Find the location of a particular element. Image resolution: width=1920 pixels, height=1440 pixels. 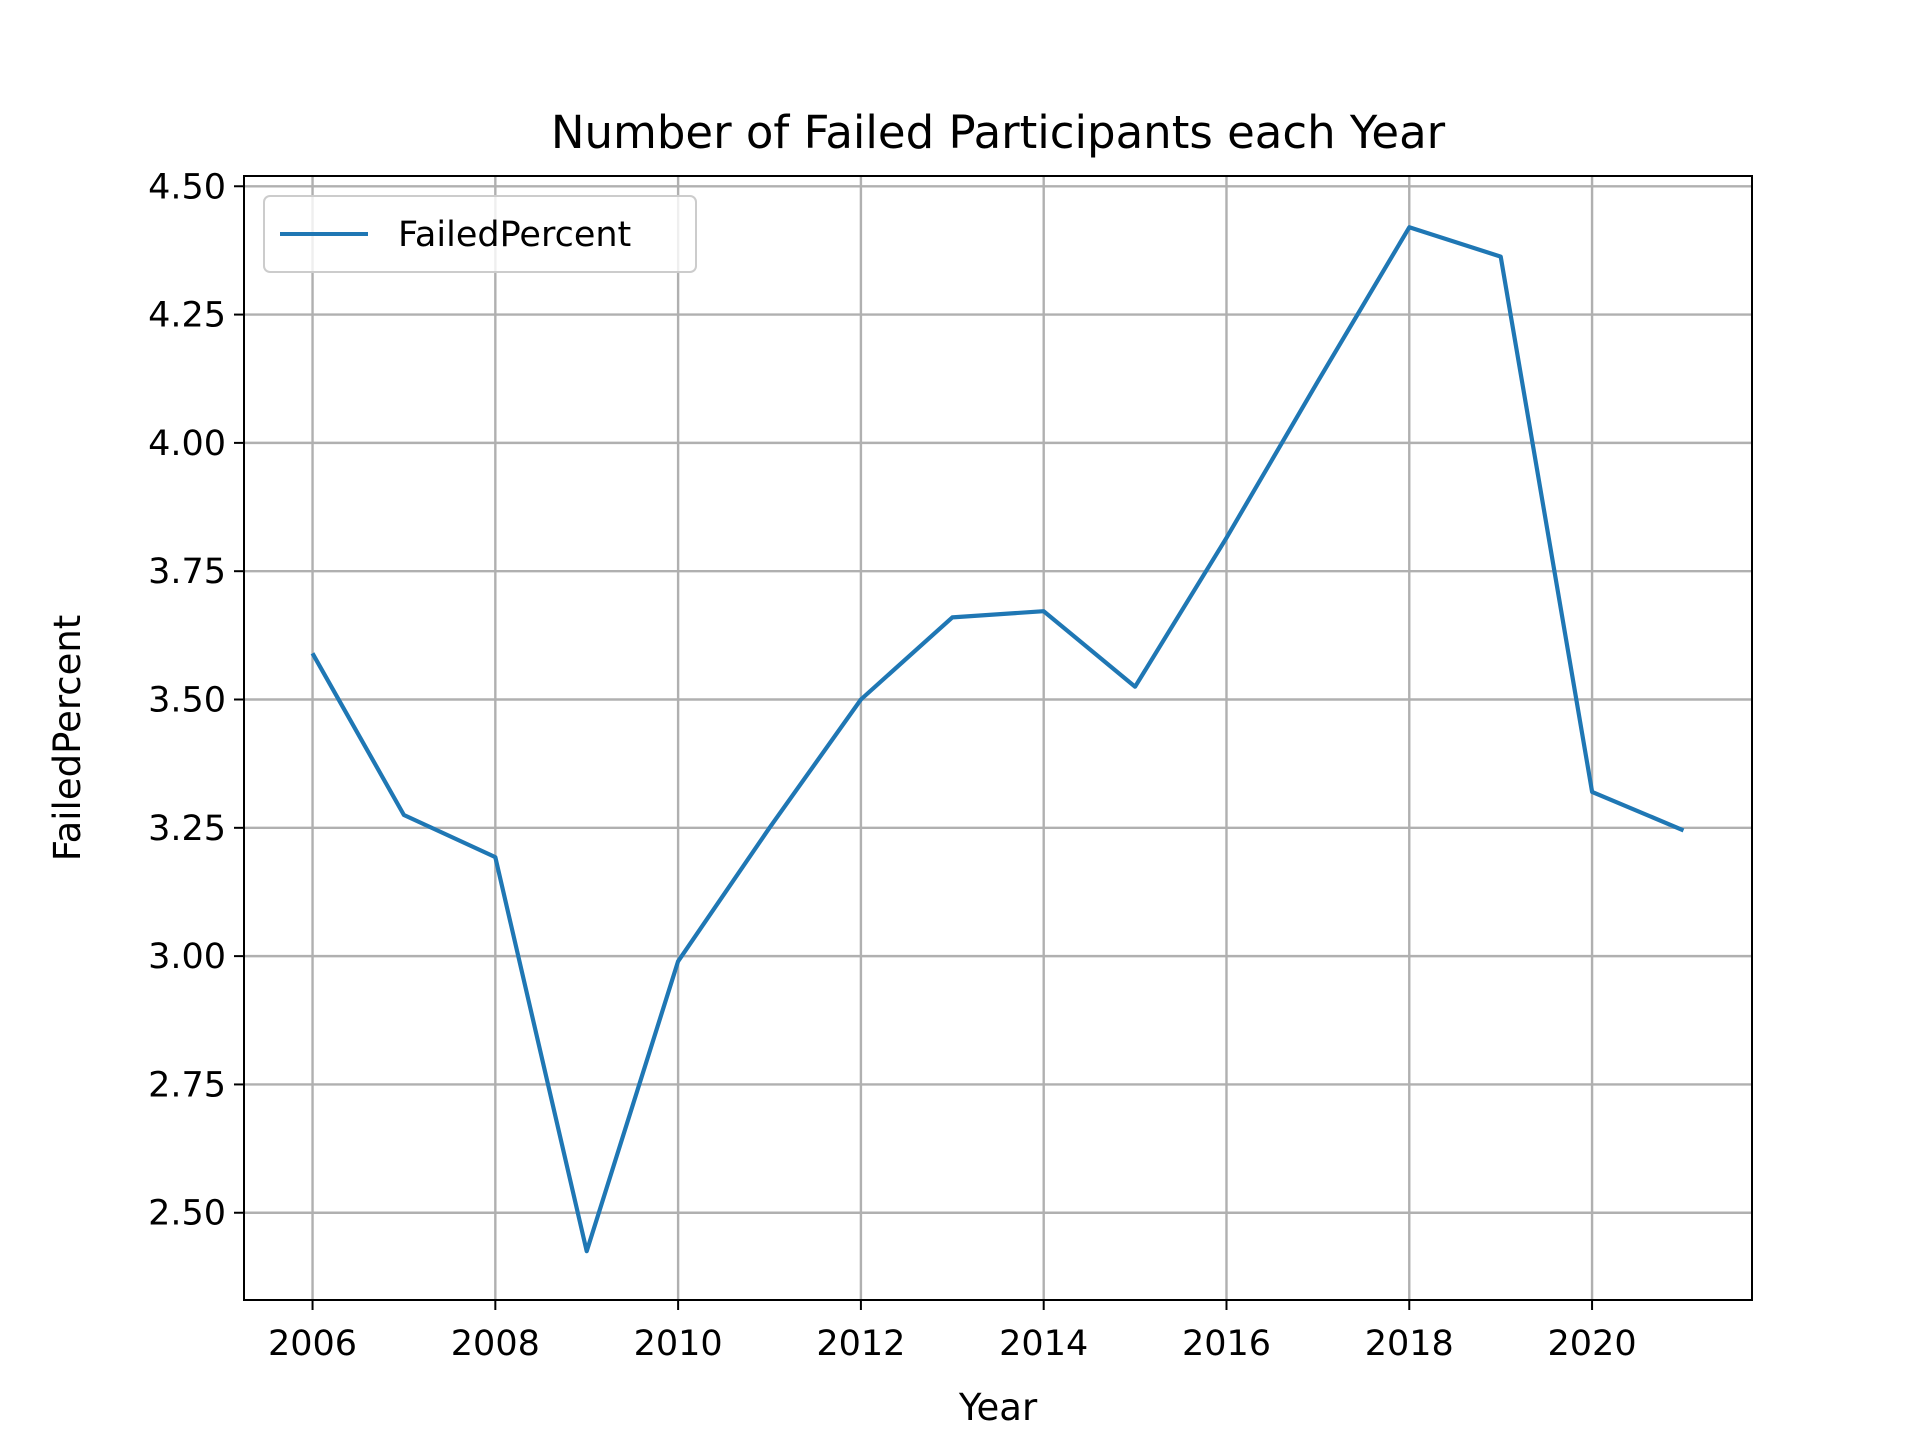

y-tick-label: 4.50 is located at coordinates (187, 187).